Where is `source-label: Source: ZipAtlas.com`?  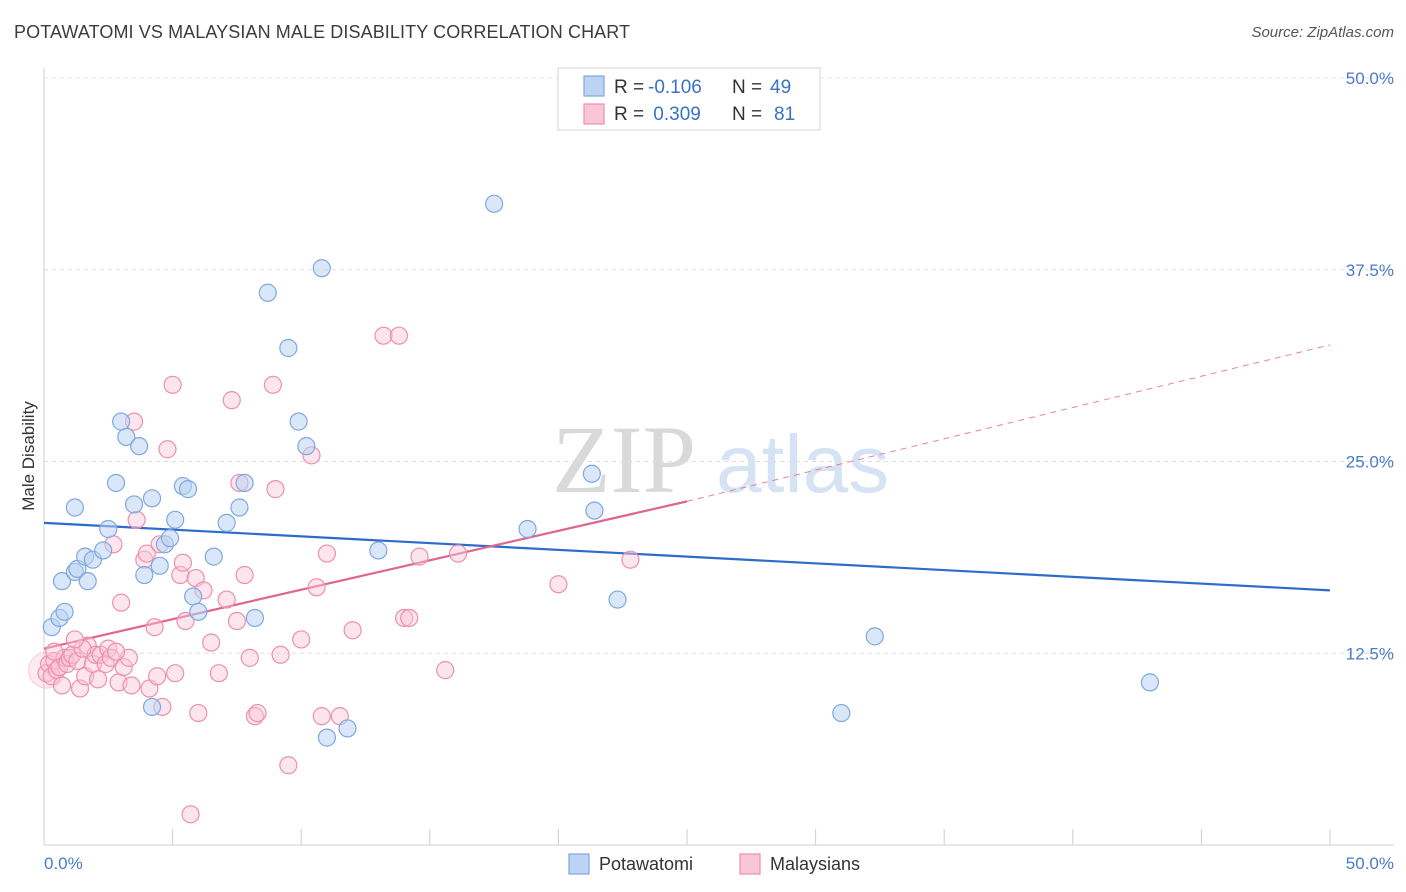
source-label: Source: ZipAtlas.com is located at coordinates (1322, 32).